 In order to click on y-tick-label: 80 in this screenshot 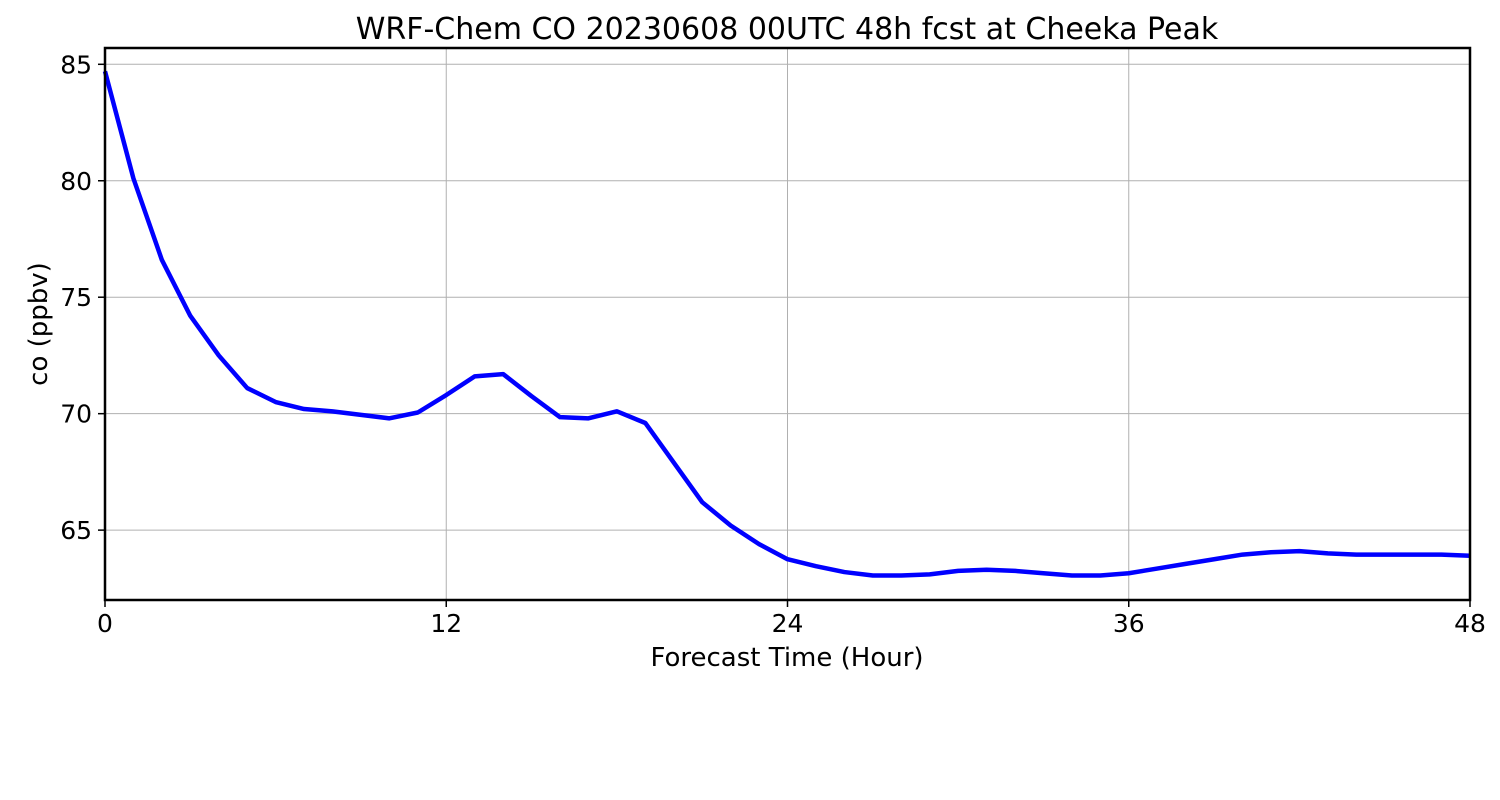, I will do `click(76, 181)`.